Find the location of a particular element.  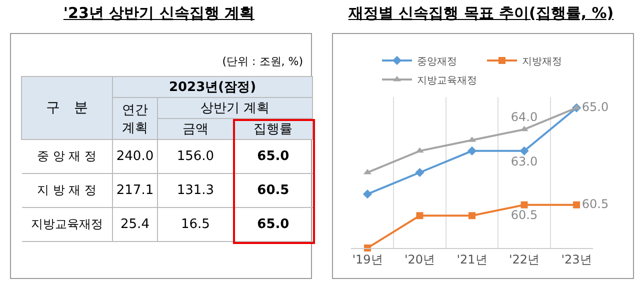

text: 60.5 is located at coordinates (273, 190).